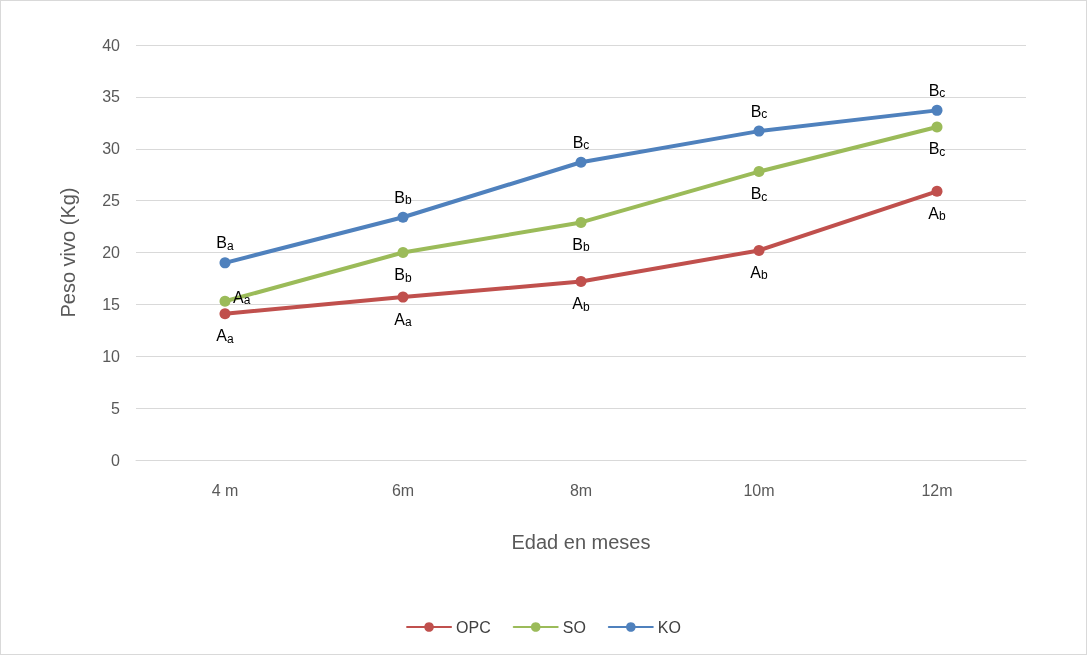 Image resolution: width=1089 pixels, height=657 pixels. What do you see at coordinates (111, 201) in the screenshot?
I see `y-tick-label: 25` at bounding box center [111, 201].